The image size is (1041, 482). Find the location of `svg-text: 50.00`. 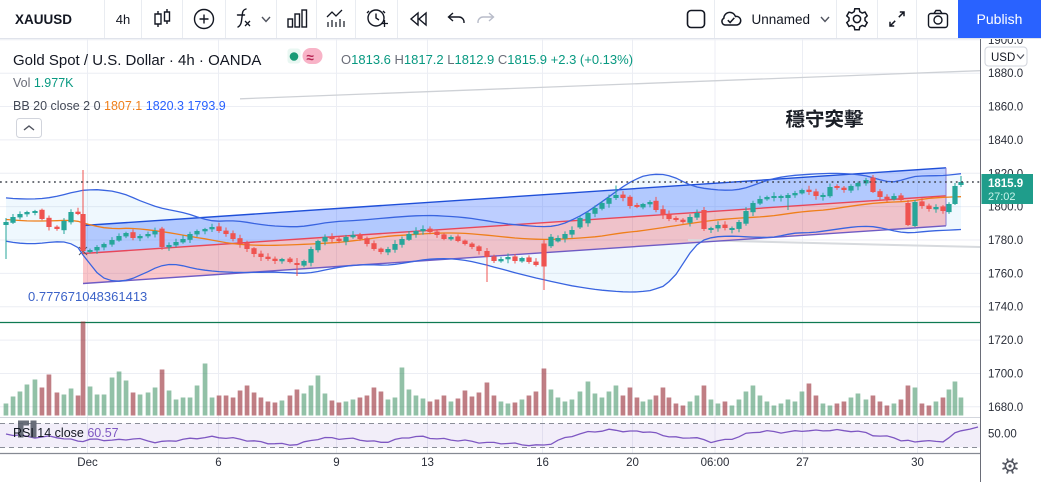

svg-text: 50.00 is located at coordinates (1002, 435).